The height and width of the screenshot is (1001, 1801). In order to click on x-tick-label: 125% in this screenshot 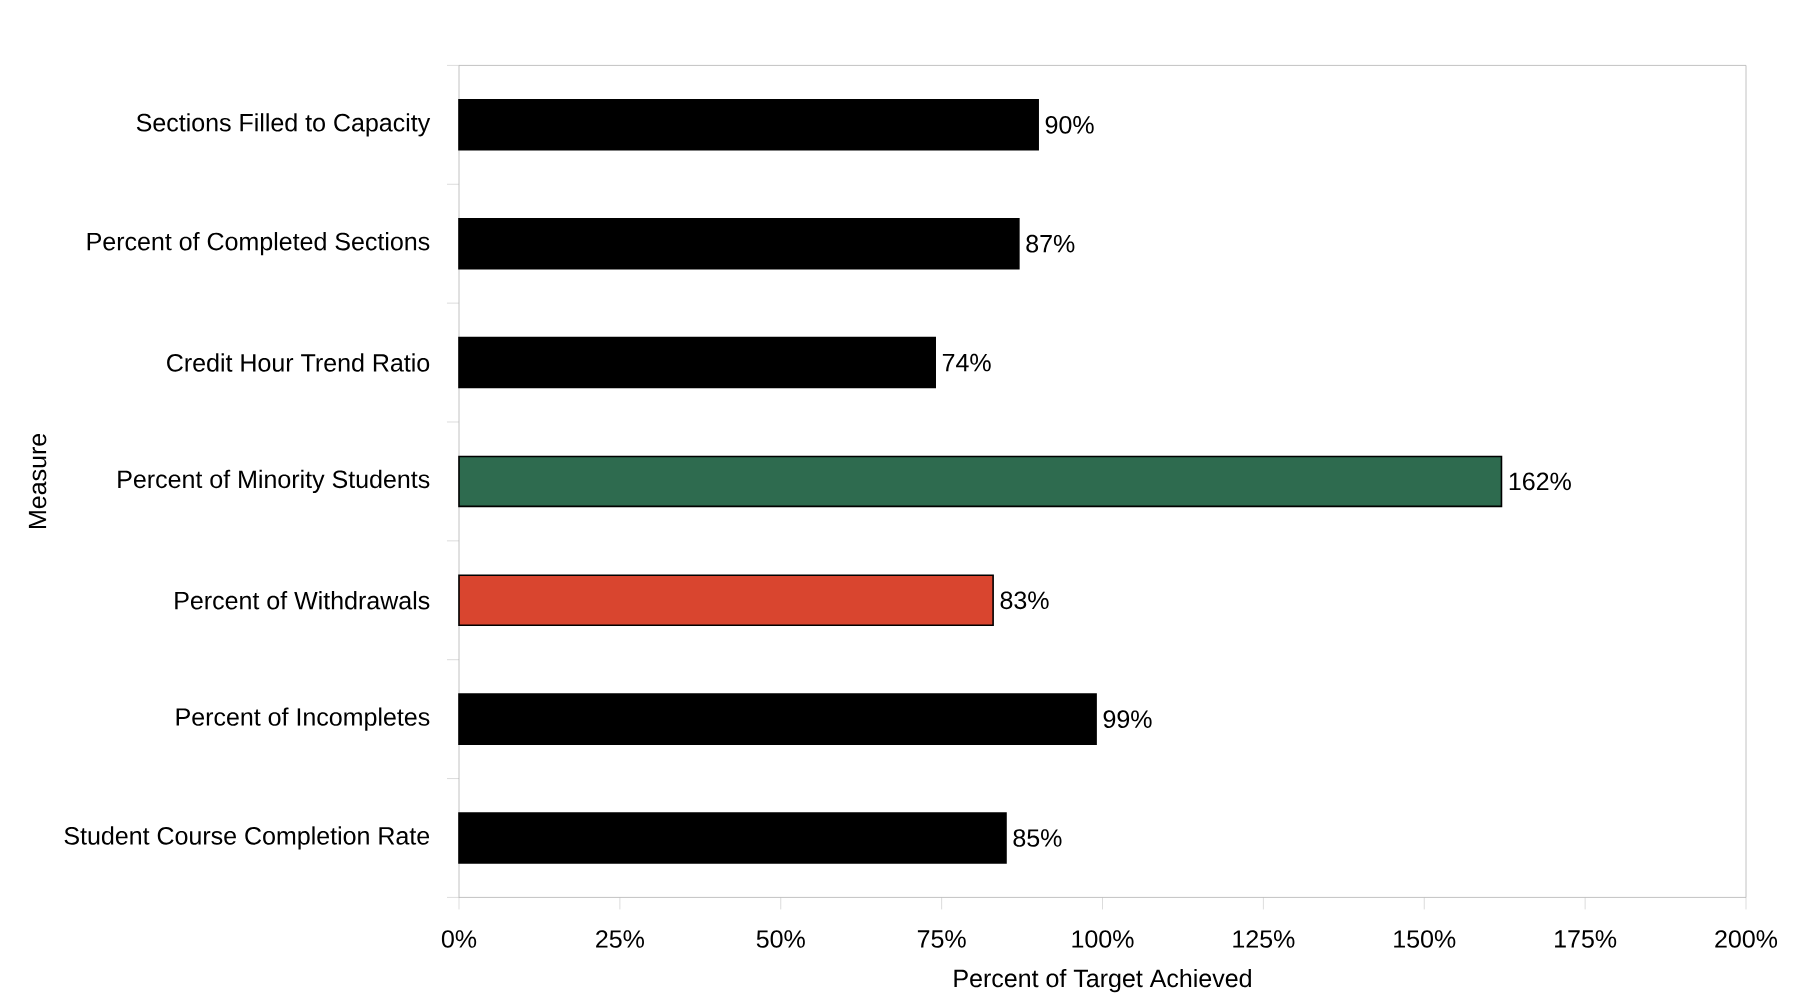, I will do `click(1264, 939)`.